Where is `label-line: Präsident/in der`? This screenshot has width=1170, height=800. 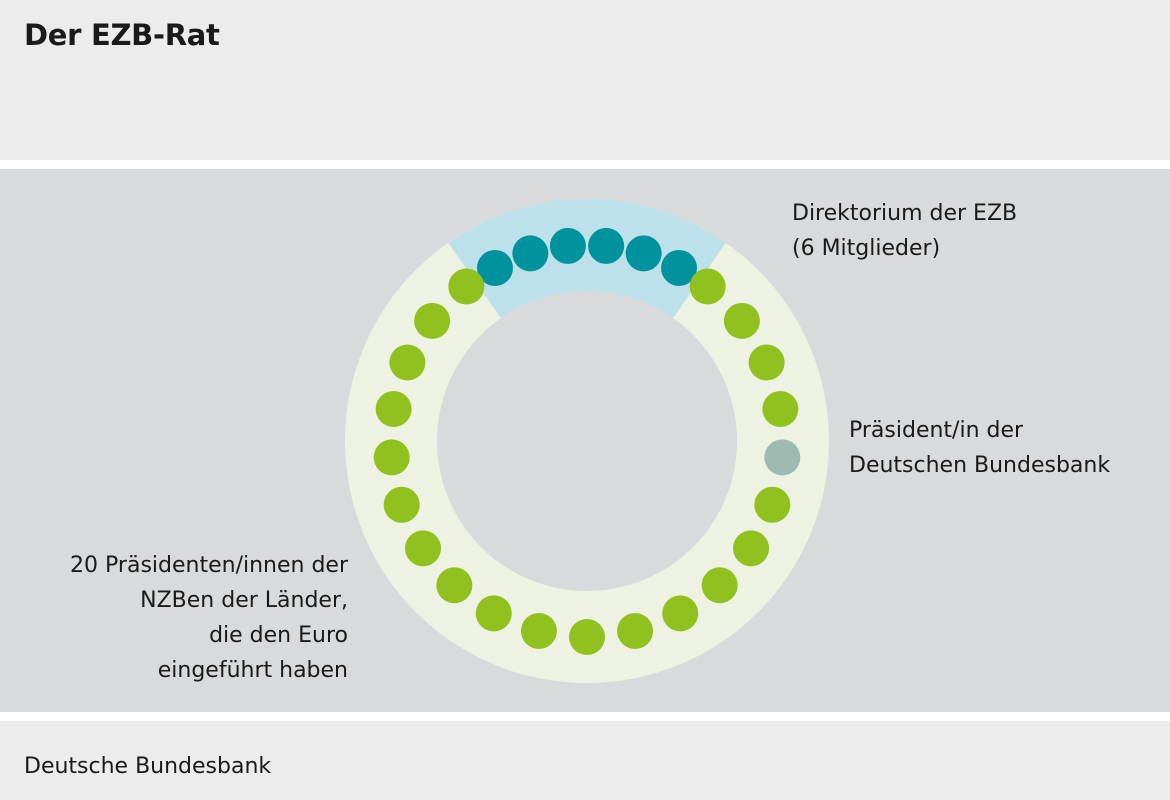
label-line: Präsident/in der is located at coordinates (936, 430).